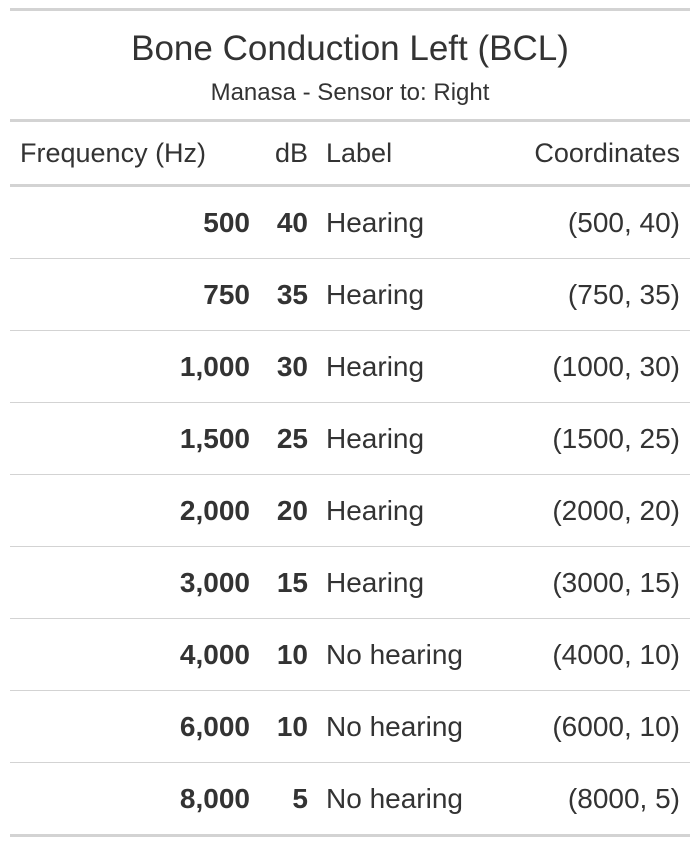 The width and height of the screenshot is (700, 848). What do you see at coordinates (130, 154) in the screenshot?
I see `column-header-frequency: Frequency (Hz)` at bounding box center [130, 154].